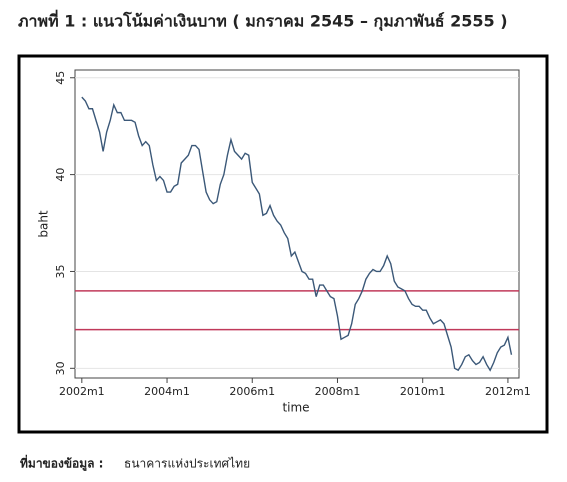 Image resolution: width=567 pixels, height=482 pixels. I want to click on y-tick-label: 30, so click(60, 368).